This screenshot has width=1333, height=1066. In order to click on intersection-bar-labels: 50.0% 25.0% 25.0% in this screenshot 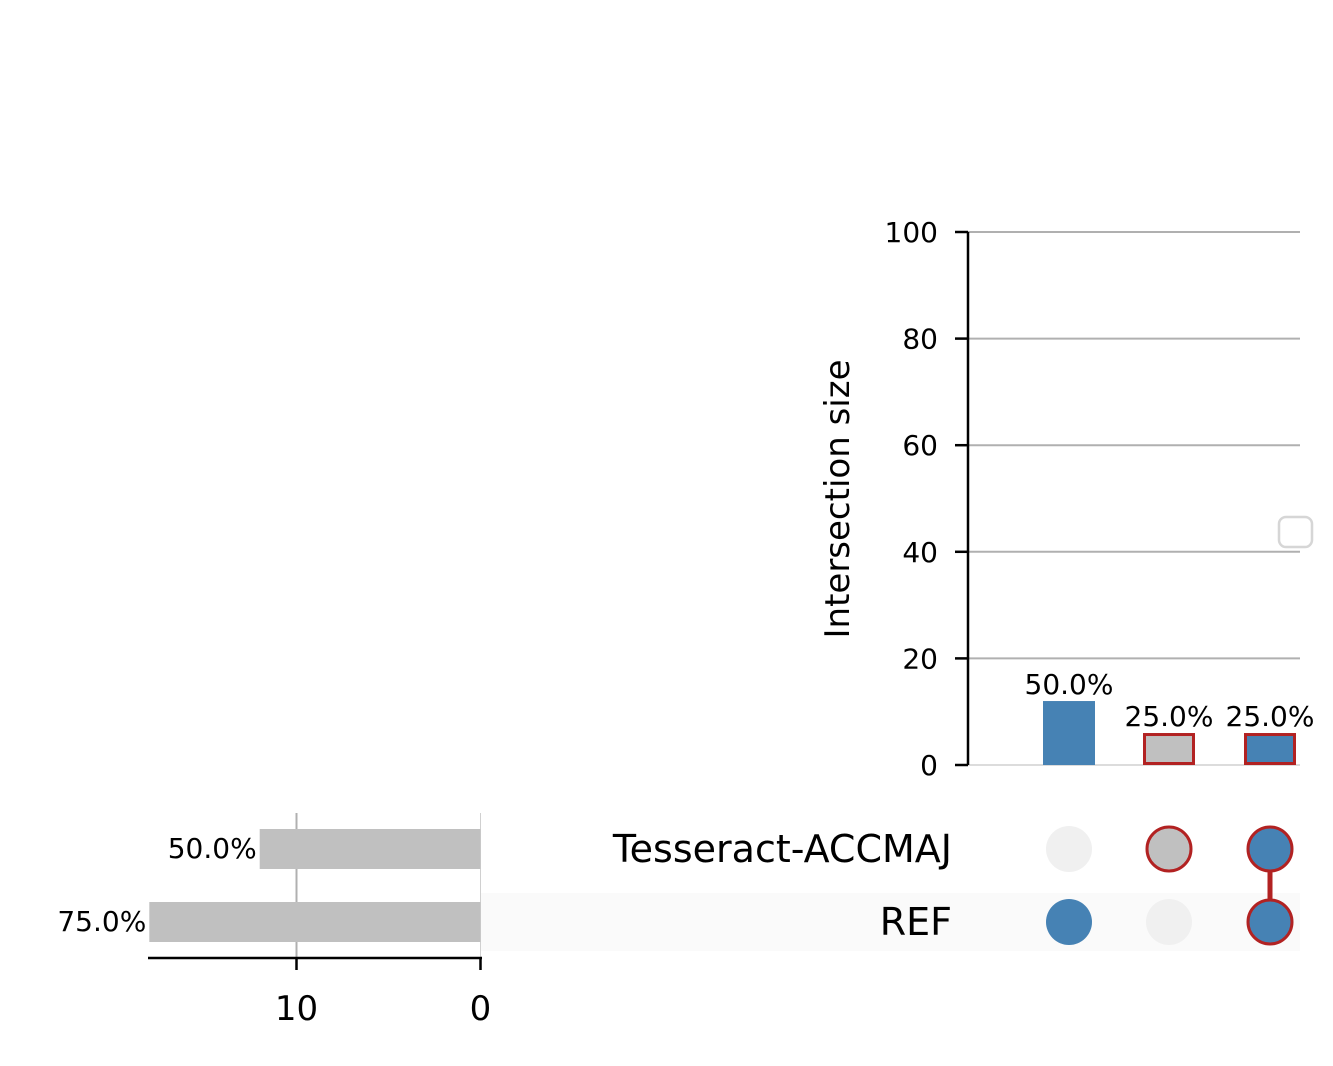, I will do `click(1170, 700)`.